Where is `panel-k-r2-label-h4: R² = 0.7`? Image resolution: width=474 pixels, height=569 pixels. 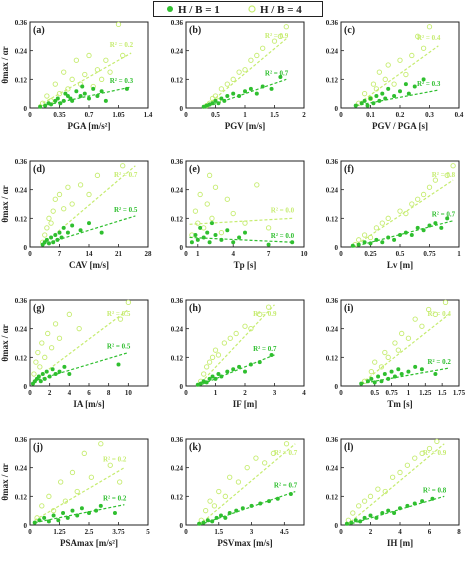
panel-k-r2-label-h4: R² = 0.7 is located at coordinates (286, 453).